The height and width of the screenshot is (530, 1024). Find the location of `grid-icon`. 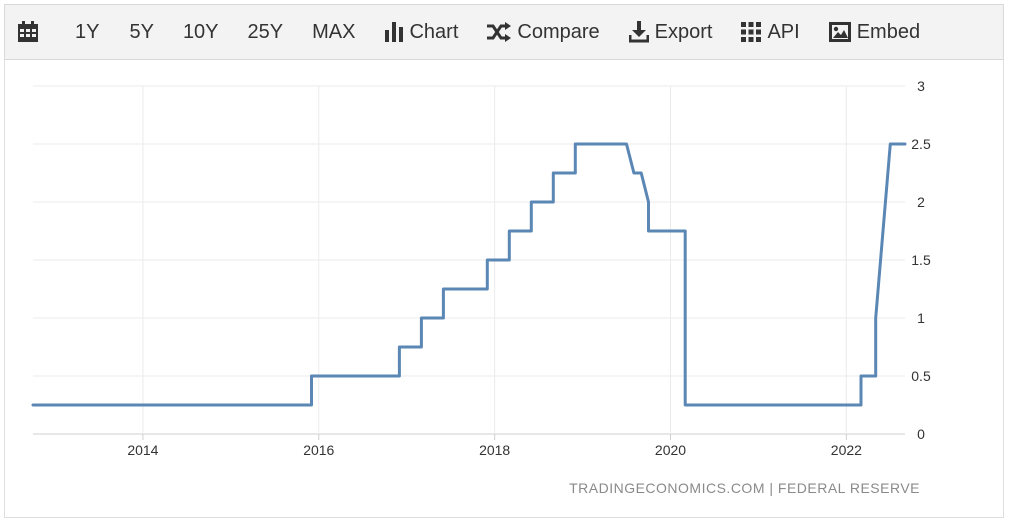

grid-icon is located at coordinates (751, 32).